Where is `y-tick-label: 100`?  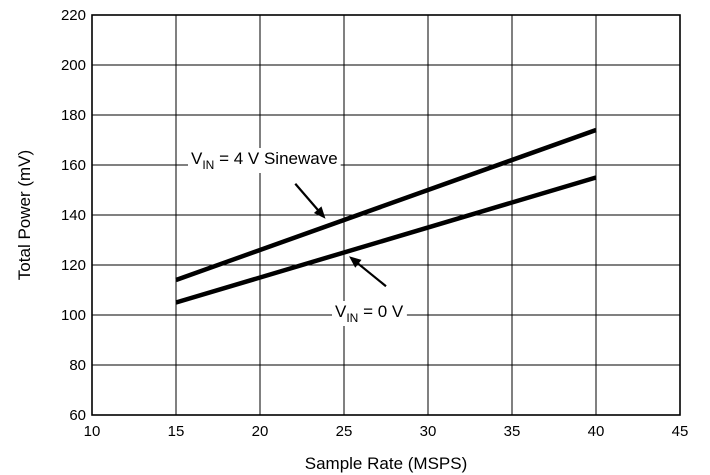 y-tick-label: 100 is located at coordinates (73, 315).